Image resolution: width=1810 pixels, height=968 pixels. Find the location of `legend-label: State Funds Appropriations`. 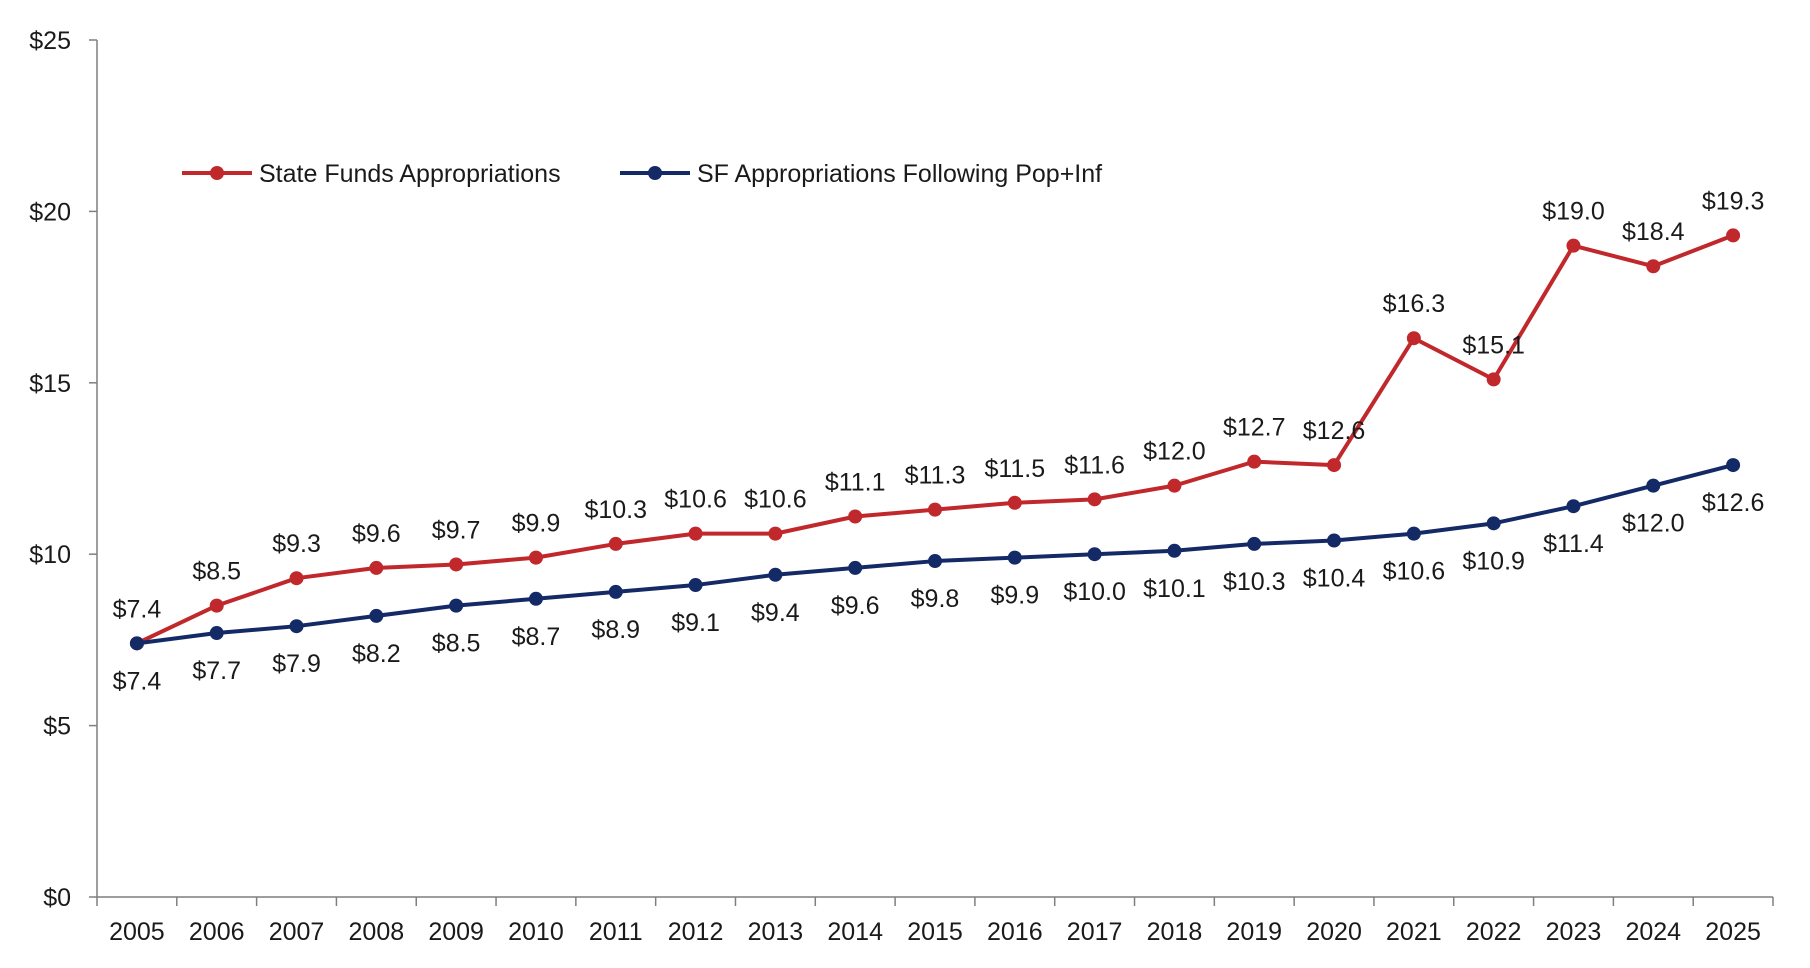

legend-label: State Funds Appropriations is located at coordinates (410, 174).